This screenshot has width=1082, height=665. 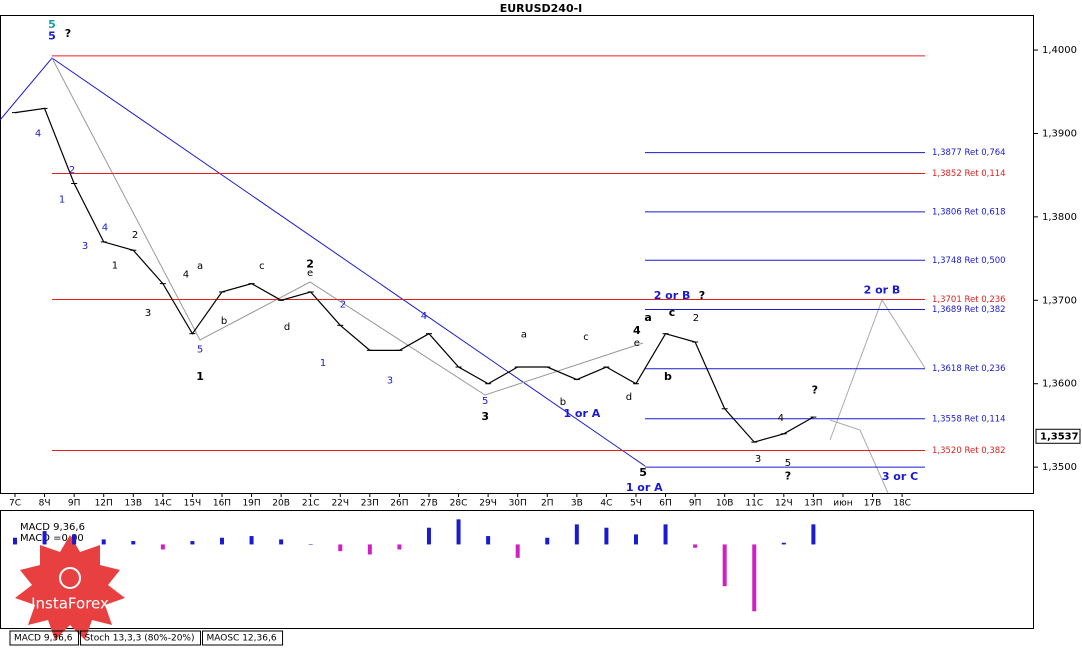 I want to click on chart-title: EURUSD240-I, so click(x=541, y=8).